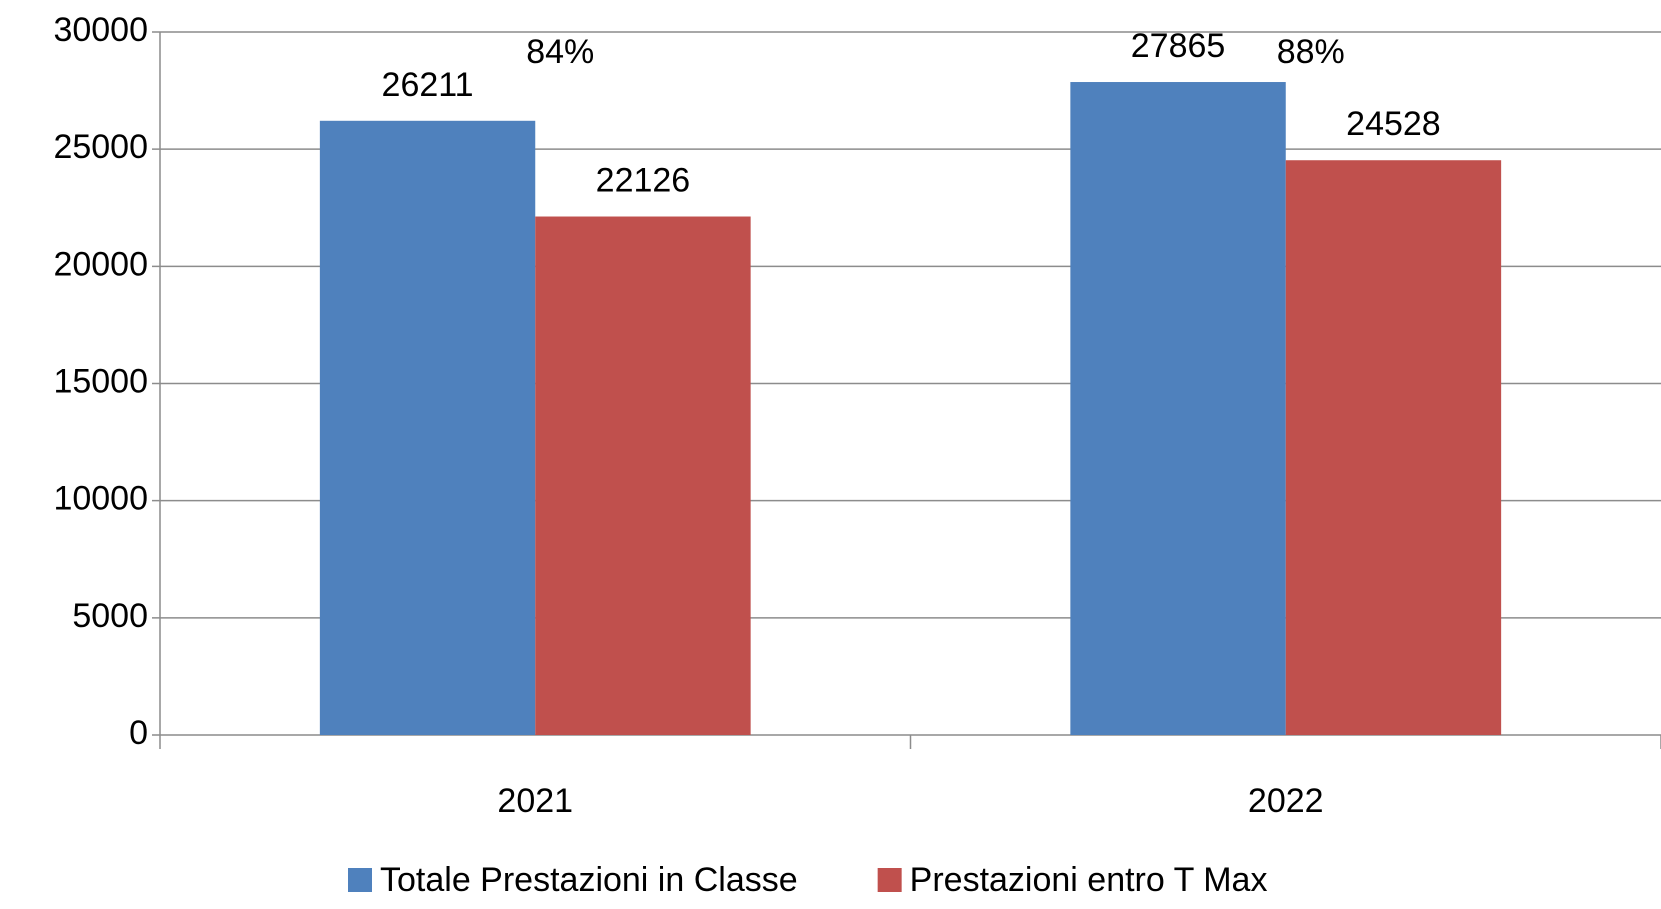  What do you see at coordinates (138, 733) in the screenshot?
I see `y-tick-label: 0` at bounding box center [138, 733].